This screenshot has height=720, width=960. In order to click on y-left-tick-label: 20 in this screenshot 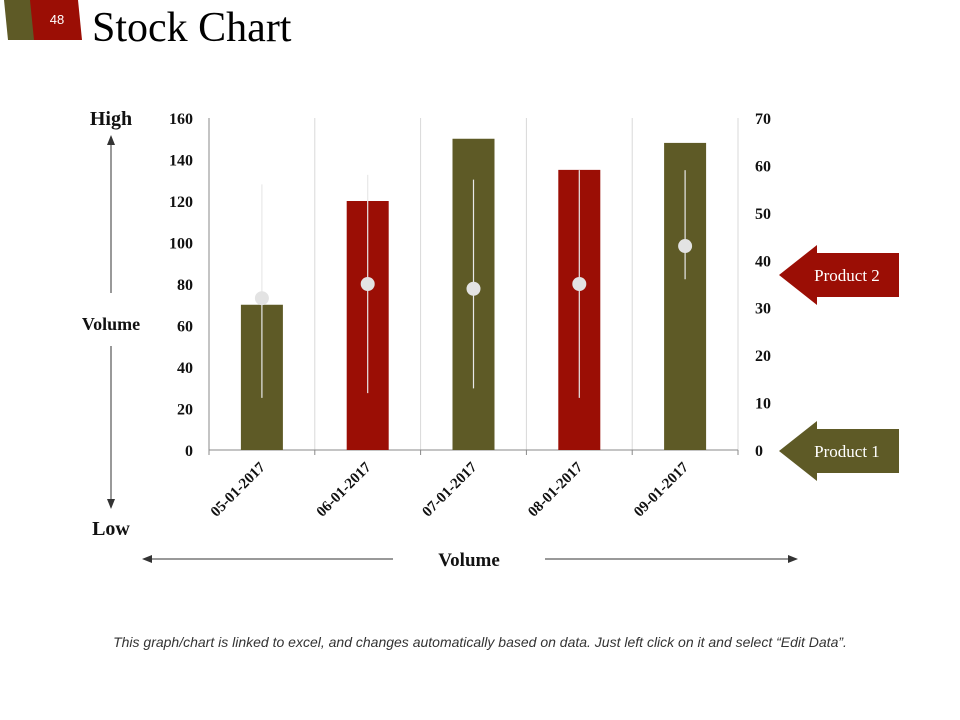, I will do `click(185, 410)`.